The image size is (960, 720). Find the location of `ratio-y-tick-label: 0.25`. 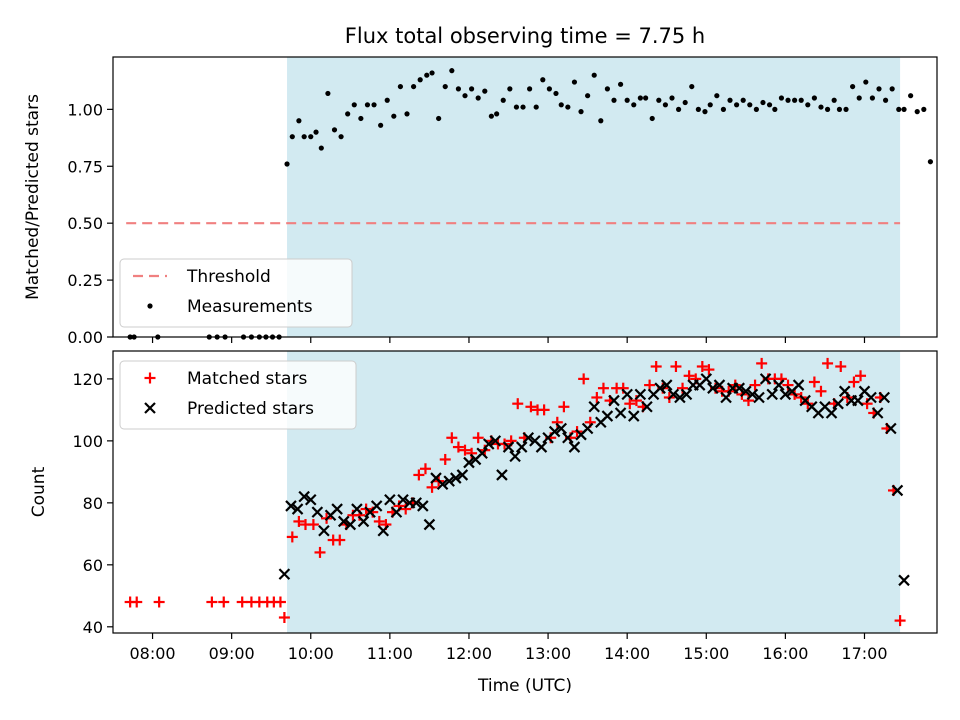

ratio-y-tick-label: 0.25 is located at coordinates (85, 280).